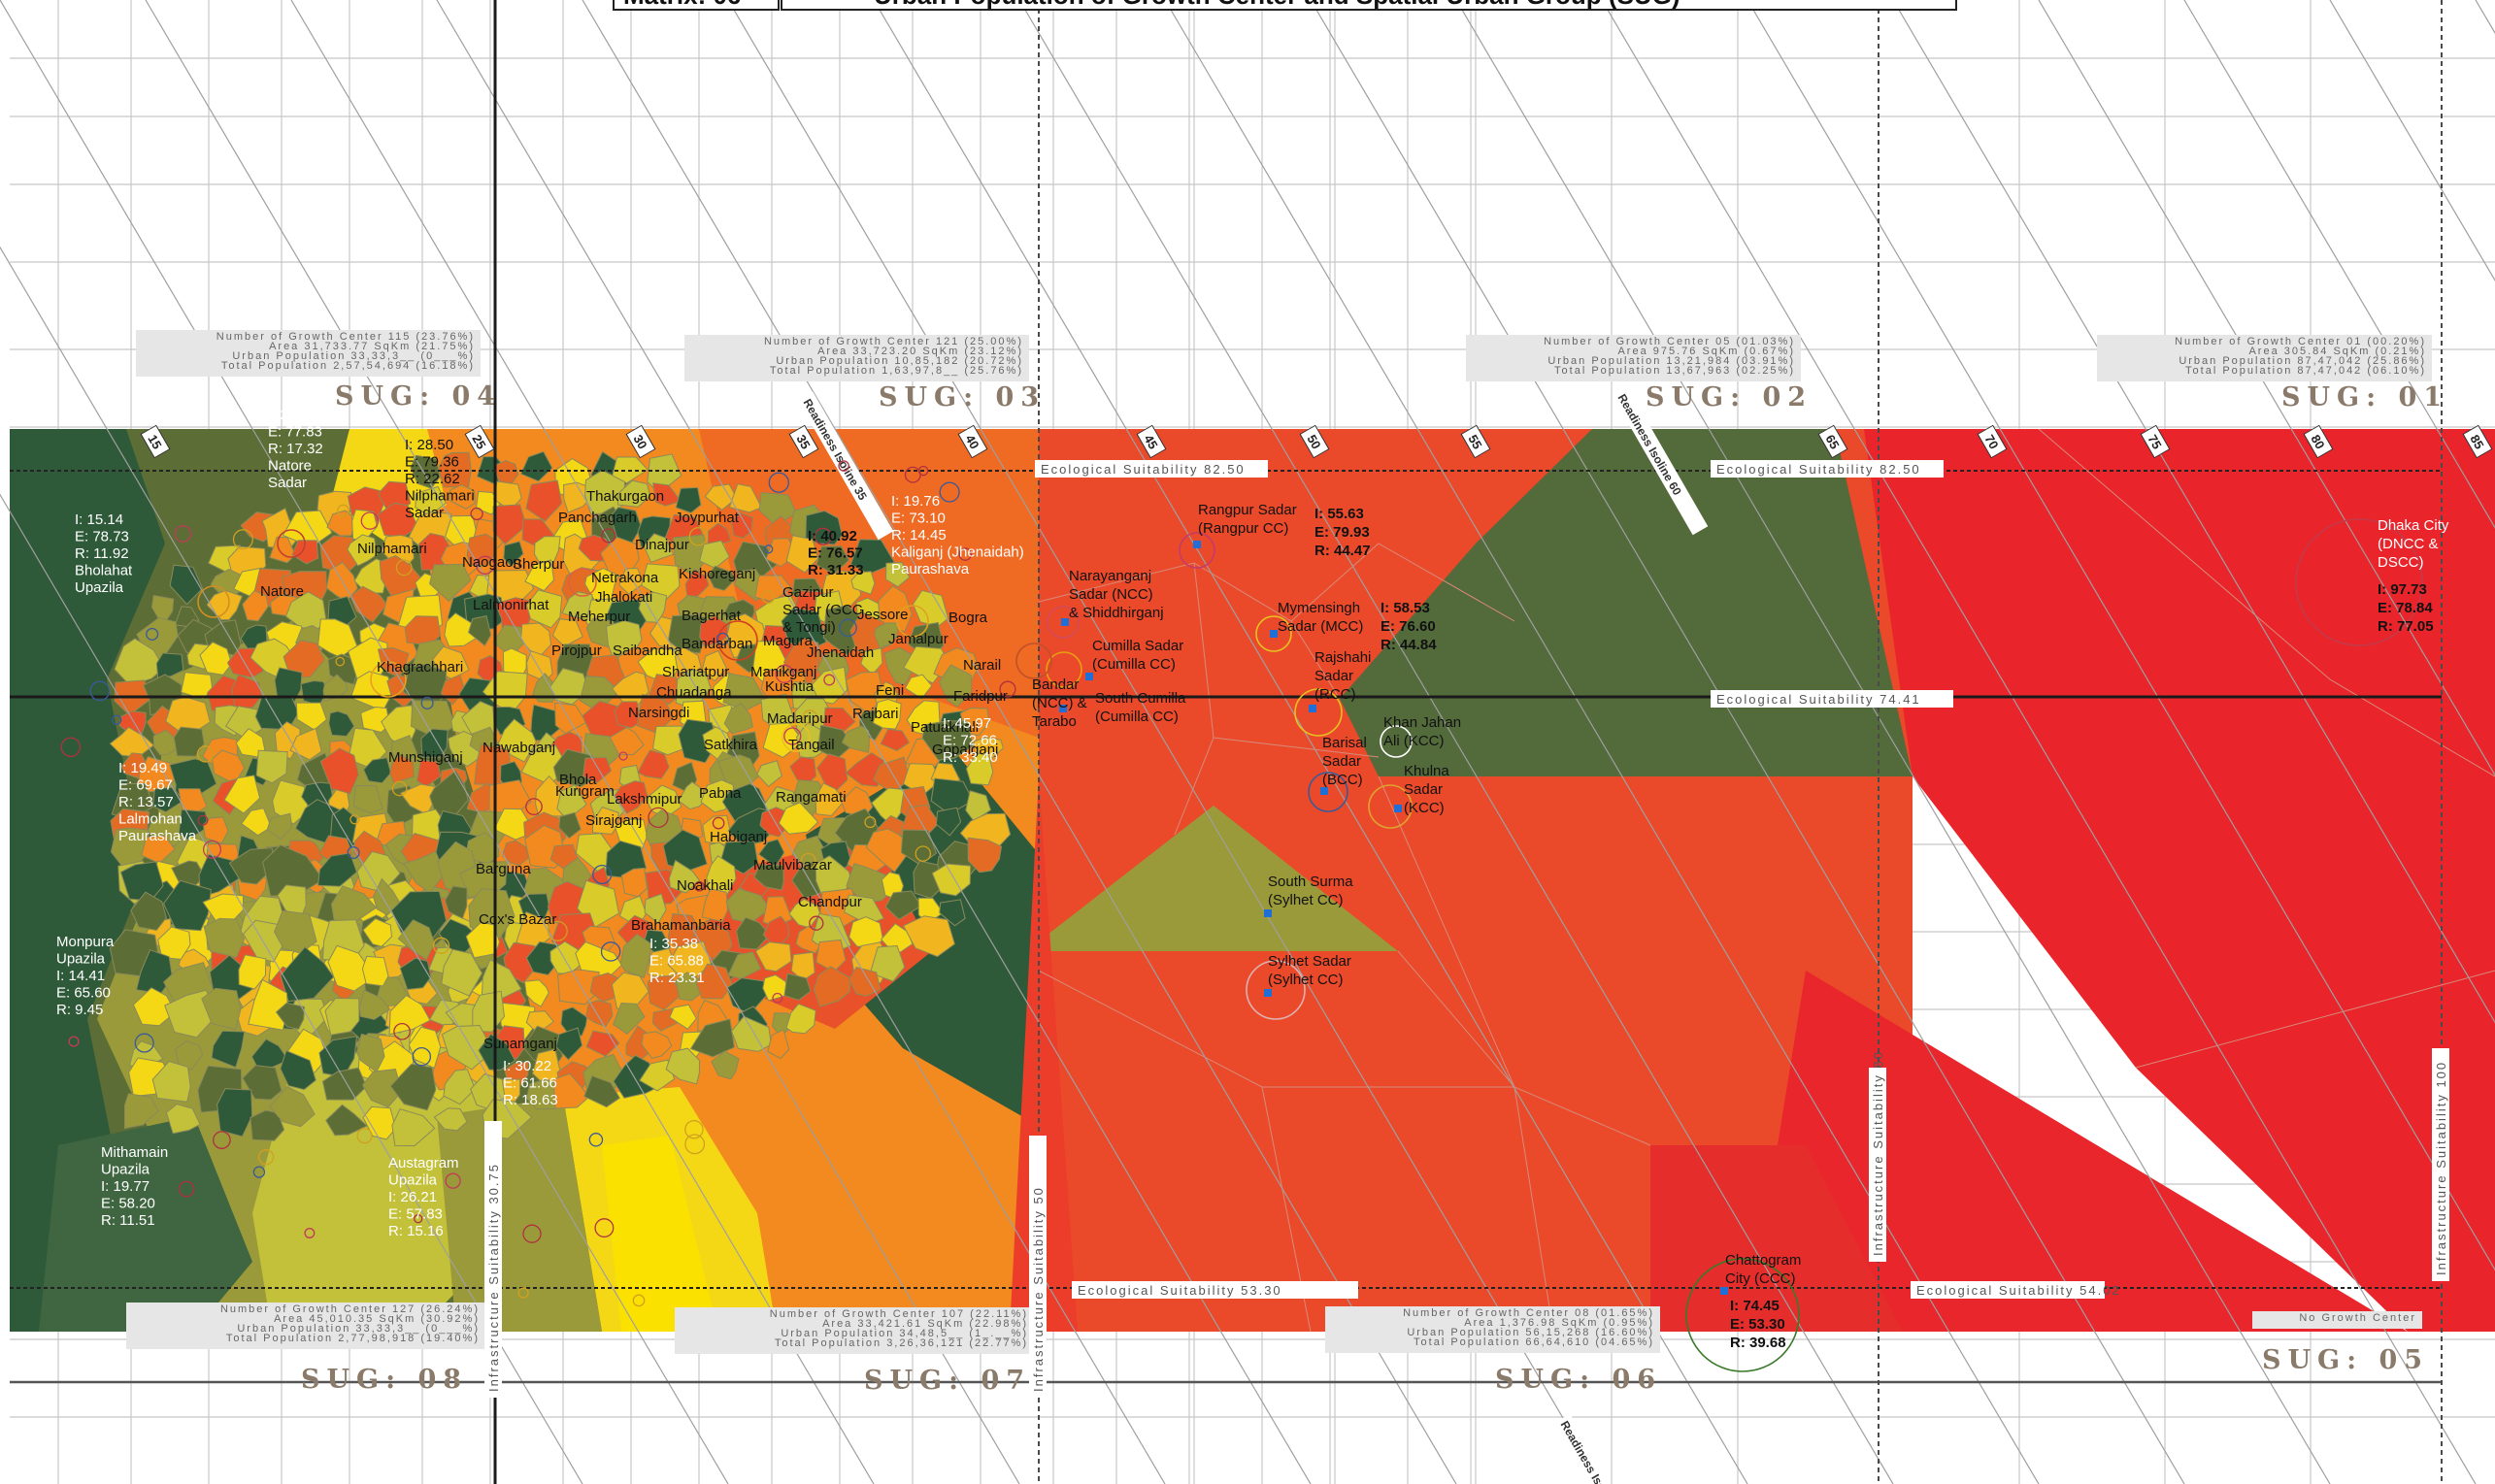 The height and width of the screenshot is (1484, 2495). What do you see at coordinates (1306, 900) in the screenshot?
I see `city-label: (Sylhet CC)` at bounding box center [1306, 900].